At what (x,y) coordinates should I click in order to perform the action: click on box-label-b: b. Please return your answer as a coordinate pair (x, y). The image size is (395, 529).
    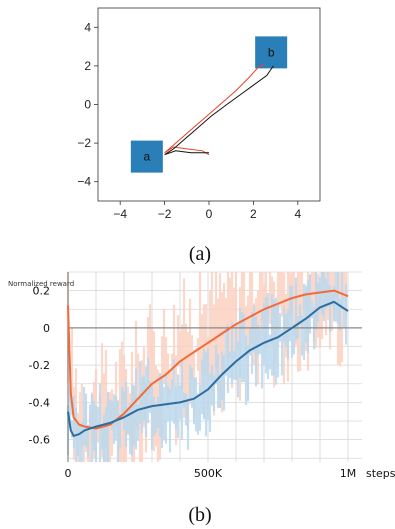
    Looking at the image, I should click on (271, 52).